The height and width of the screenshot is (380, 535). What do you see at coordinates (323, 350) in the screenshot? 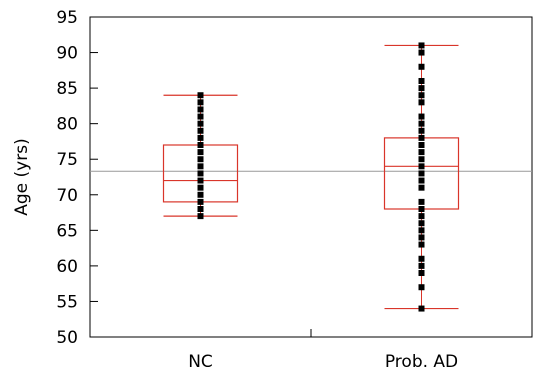
I see `x-axis: NC Prob. AD` at bounding box center [323, 350].